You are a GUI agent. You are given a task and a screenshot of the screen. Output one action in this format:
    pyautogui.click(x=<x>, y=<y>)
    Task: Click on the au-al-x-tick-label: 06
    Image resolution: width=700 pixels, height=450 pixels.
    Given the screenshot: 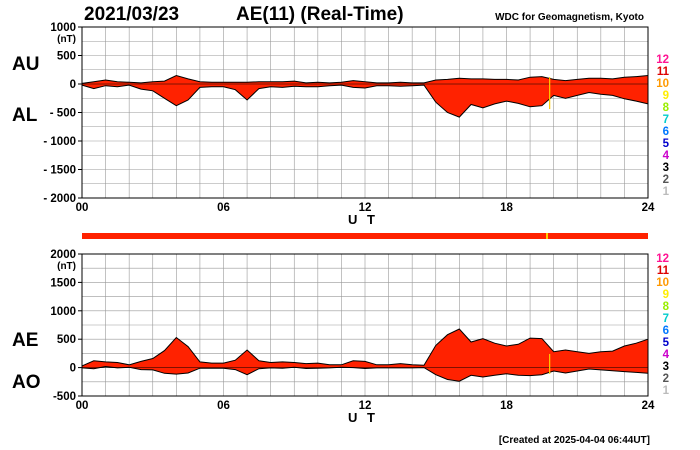 What is the action you would take?
    pyautogui.click(x=223, y=208)
    